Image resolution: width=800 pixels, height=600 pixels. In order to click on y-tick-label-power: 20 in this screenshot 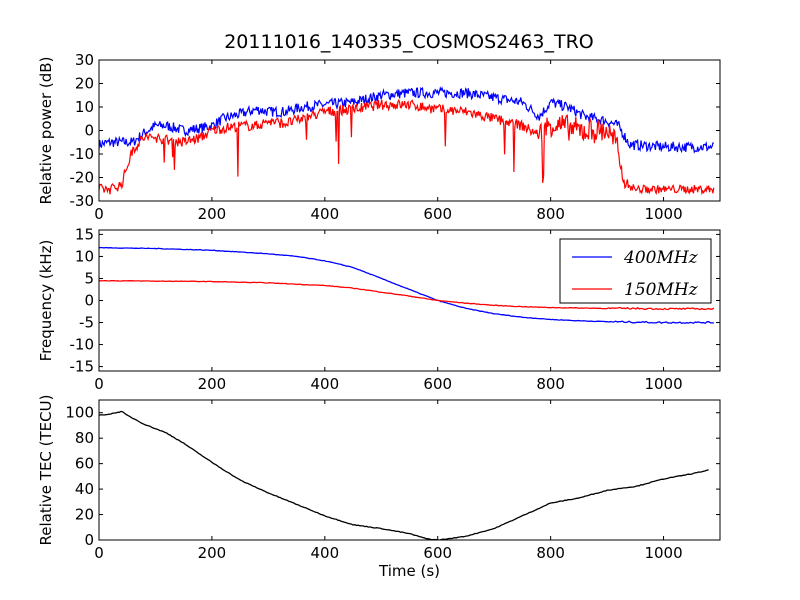, I will do `click(84, 84)`.